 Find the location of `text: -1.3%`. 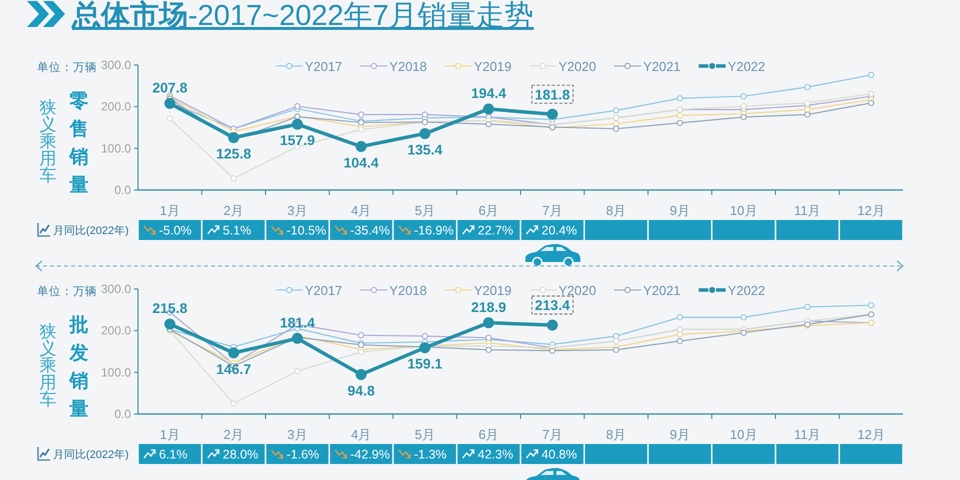

text: -1.3% is located at coordinates (430, 455).